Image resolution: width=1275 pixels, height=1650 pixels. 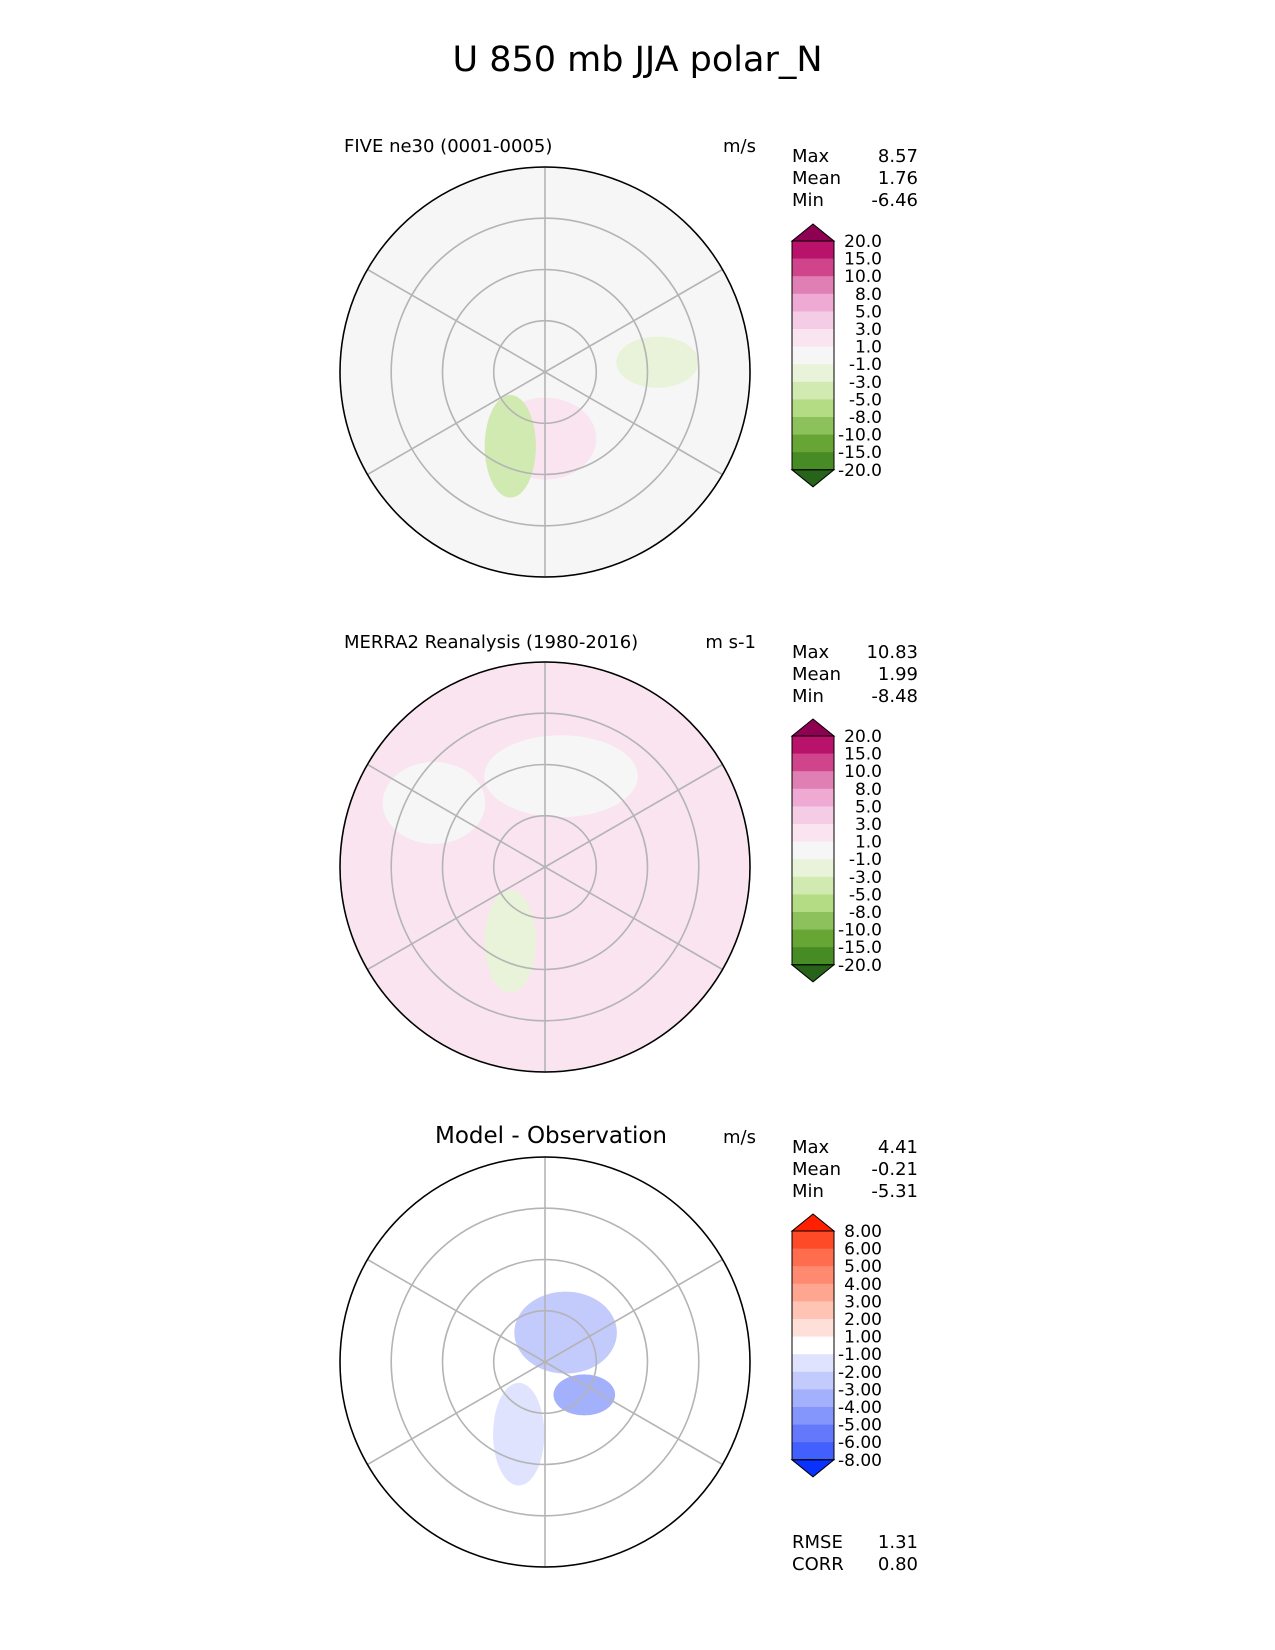 What do you see at coordinates (739, 1137) in the screenshot?
I see `units-label-difference: m/s` at bounding box center [739, 1137].